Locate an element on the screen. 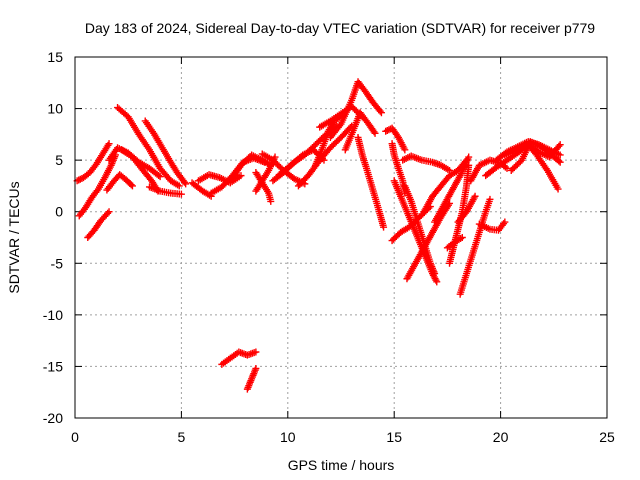 The height and width of the screenshot is (480, 640). x-tick-label: 0 is located at coordinates (75, 437).